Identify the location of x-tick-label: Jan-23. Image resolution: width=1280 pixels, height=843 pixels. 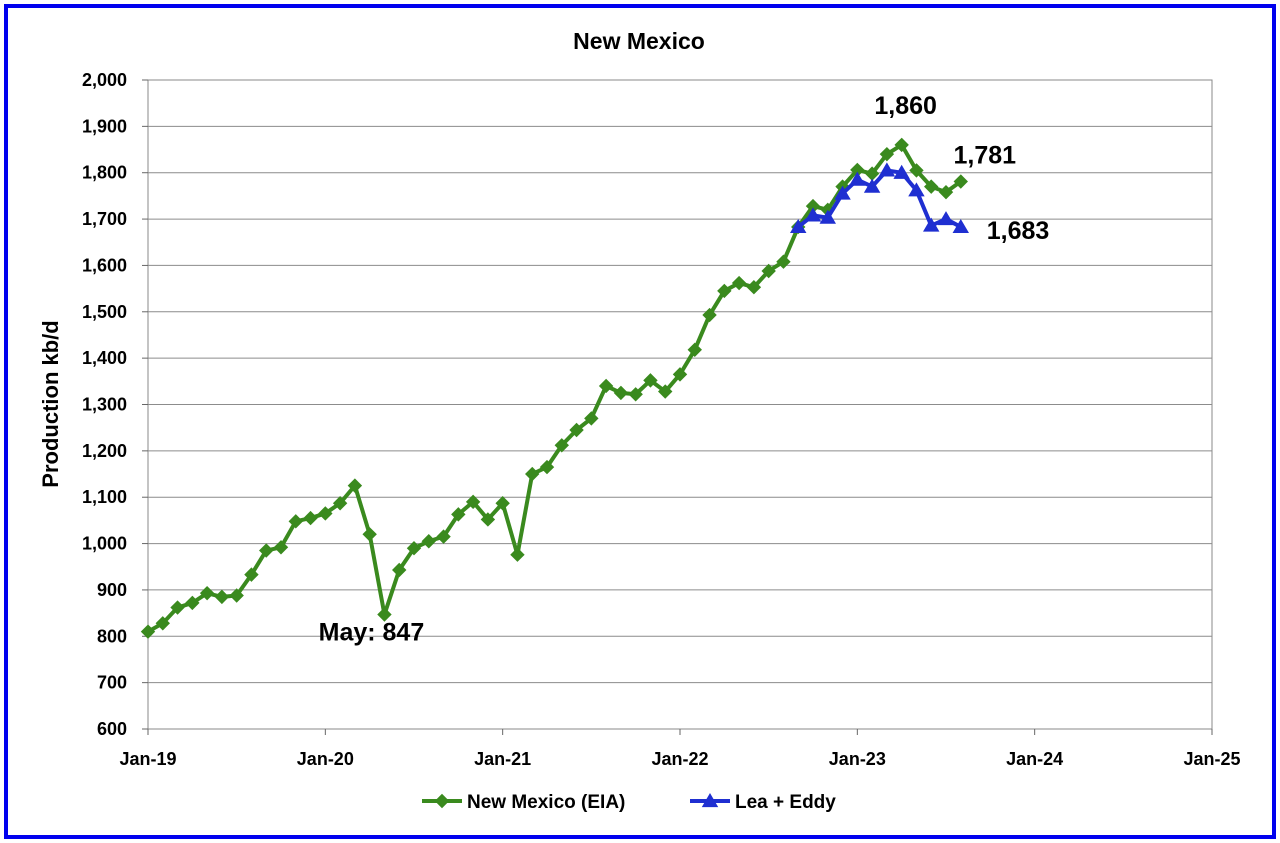
(857, 759).